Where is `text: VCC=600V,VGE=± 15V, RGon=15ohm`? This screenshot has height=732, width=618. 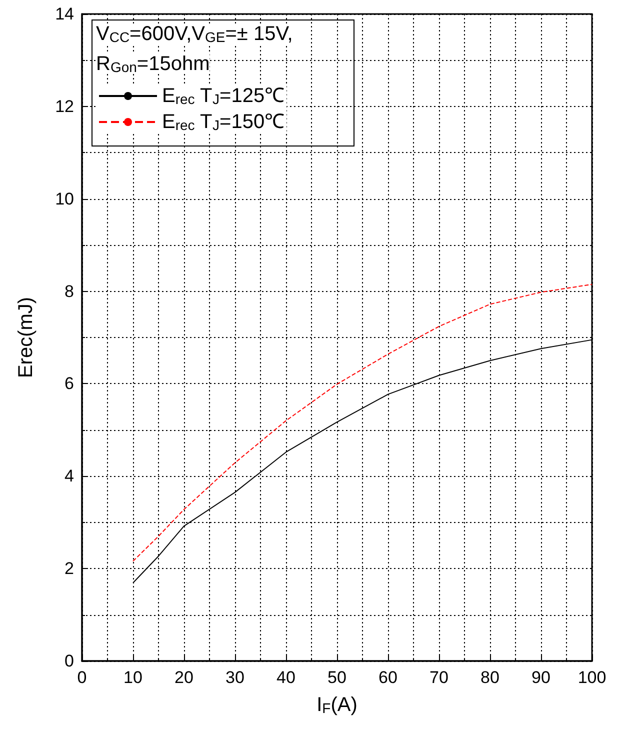
text: VCC=600V,VGE=± 15V, RGon=15ohm is located at coordinates (194, 49).